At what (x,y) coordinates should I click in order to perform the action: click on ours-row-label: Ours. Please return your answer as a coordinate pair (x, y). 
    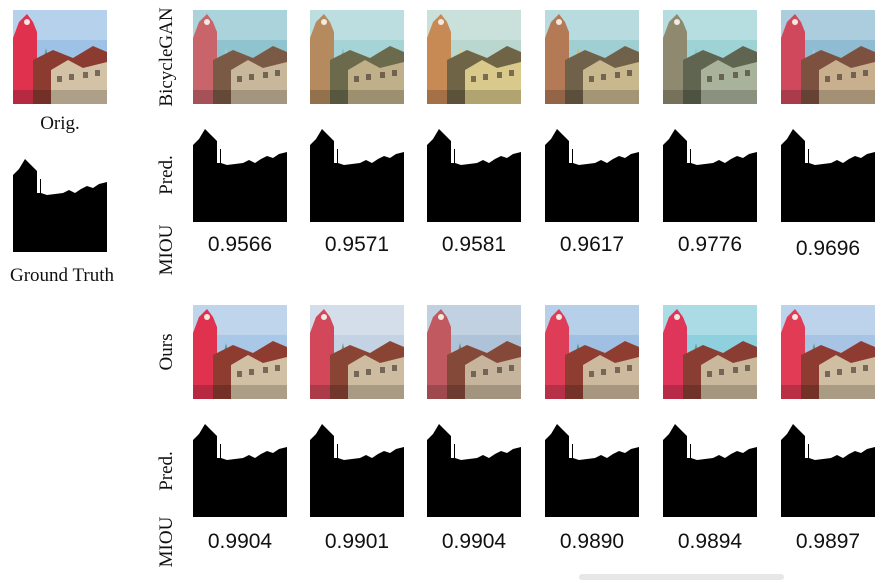
    Looking at the image, I should click on (166, 352).